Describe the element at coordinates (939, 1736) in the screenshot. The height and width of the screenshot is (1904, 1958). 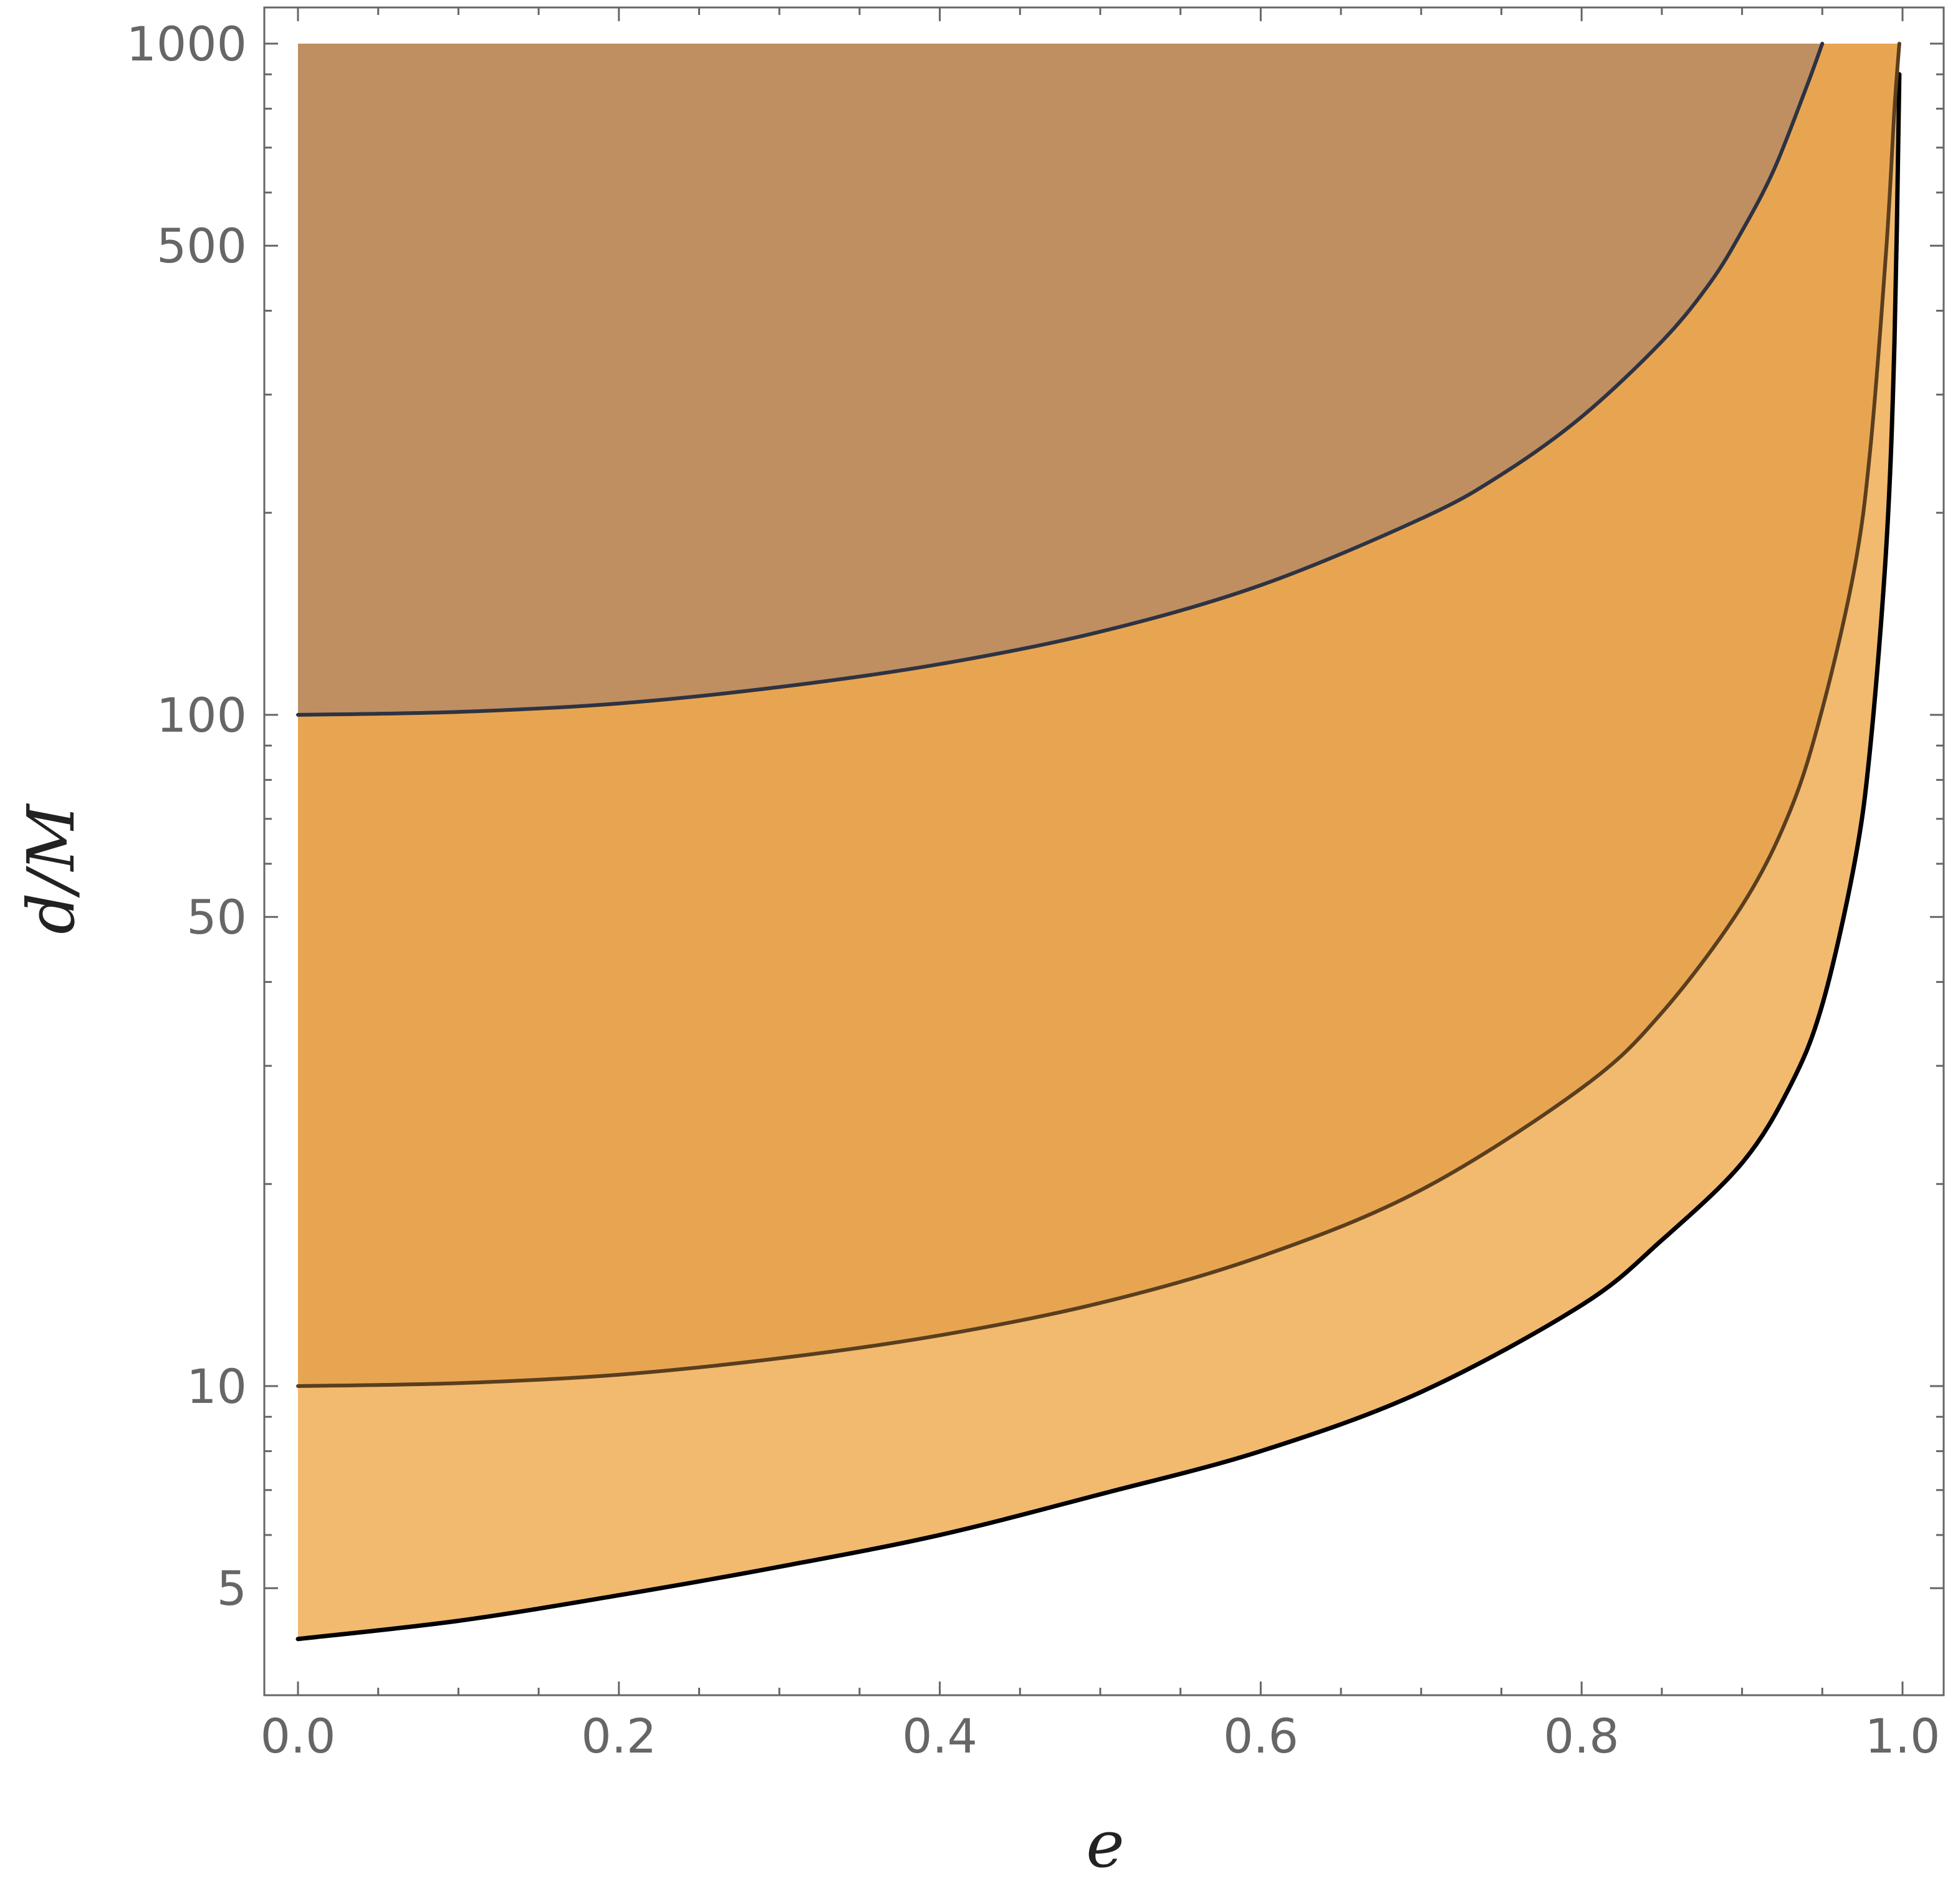
I see `x-tick-label: 0.4` at that location.